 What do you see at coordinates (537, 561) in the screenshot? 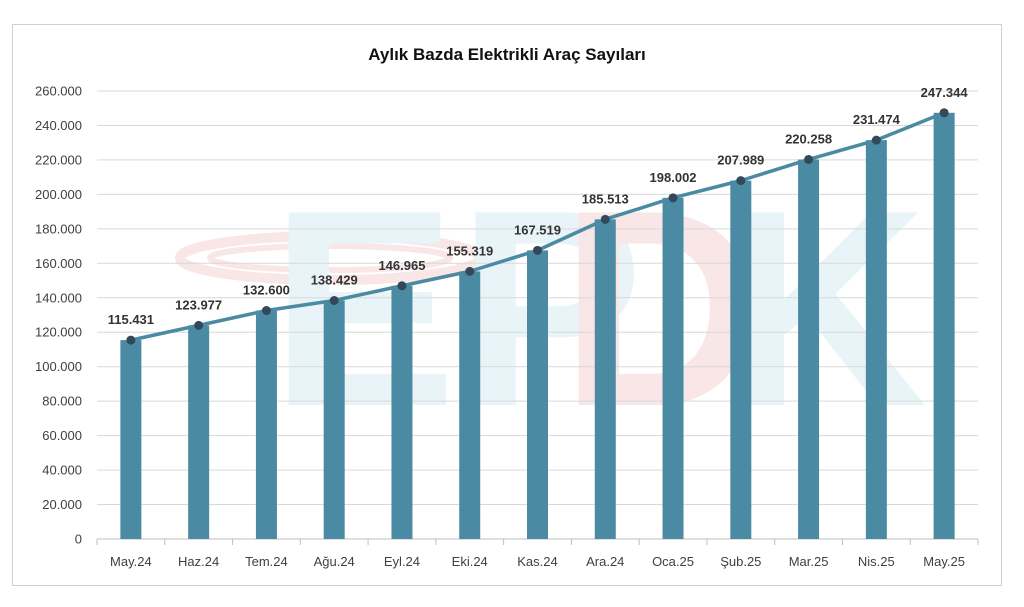
I see `x-tick-label: Kas.24` at bounding box center [537, 561].